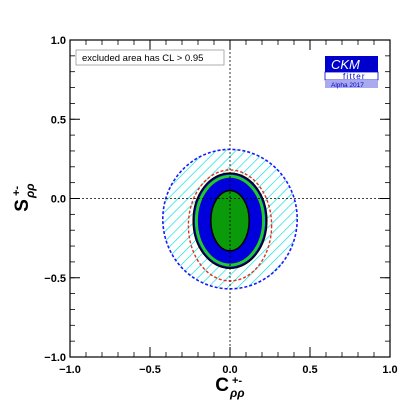  I want to click on x-axis-title: C +- ρρ, so click(229, 387).